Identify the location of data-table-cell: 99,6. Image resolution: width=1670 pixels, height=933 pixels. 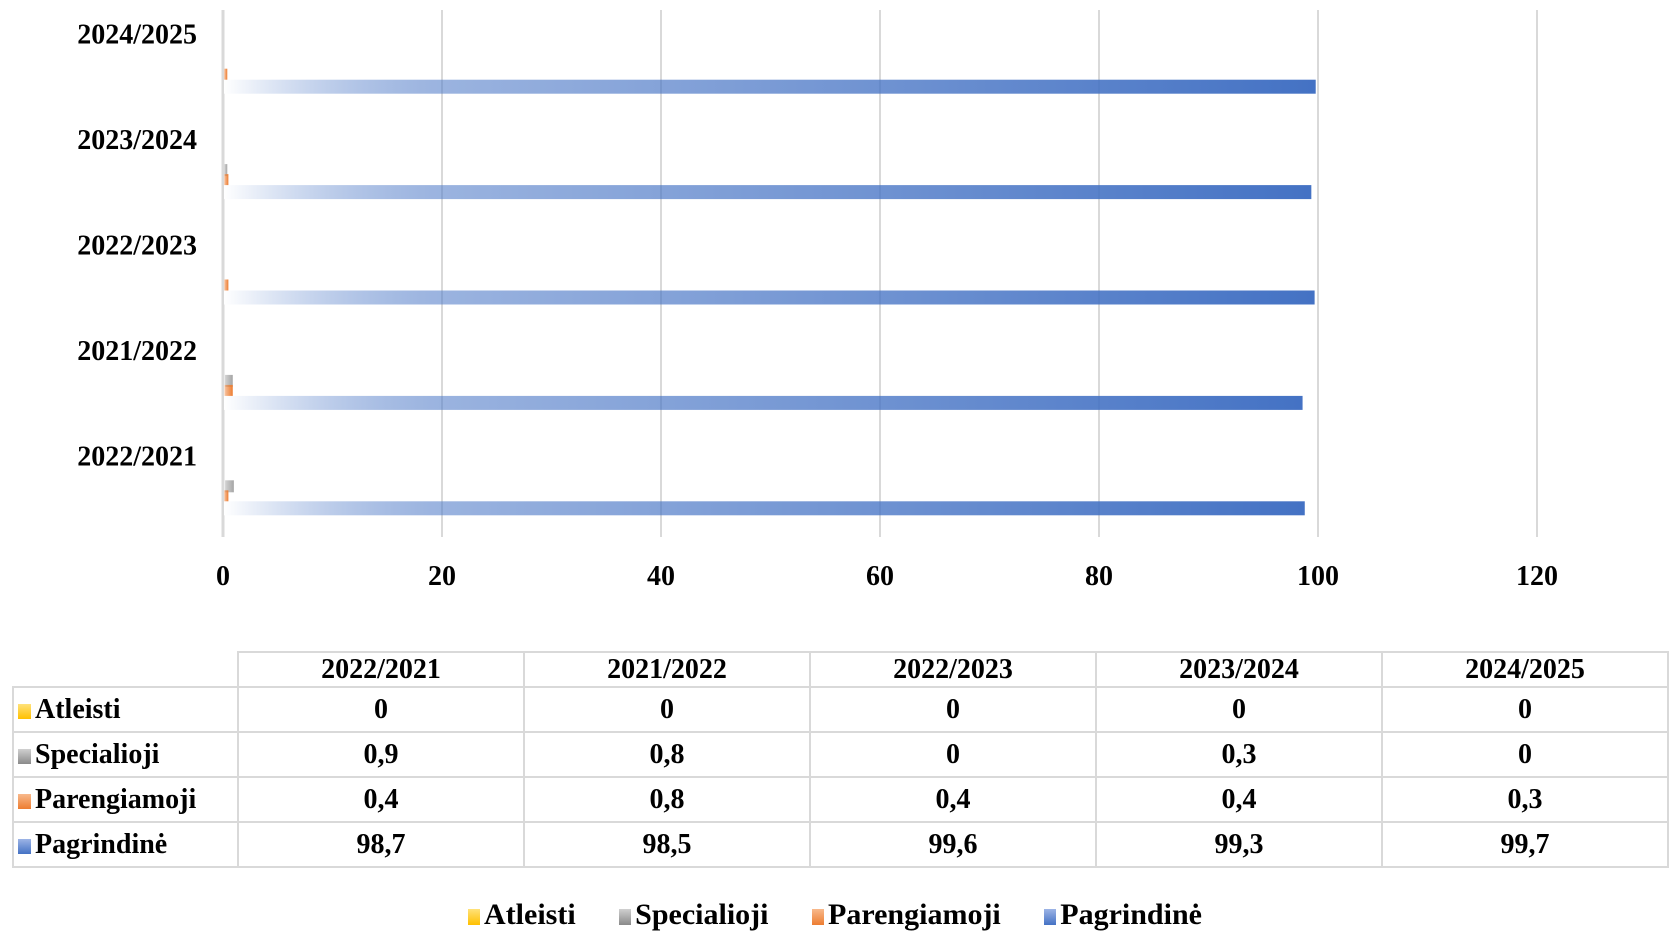
(953, 844).